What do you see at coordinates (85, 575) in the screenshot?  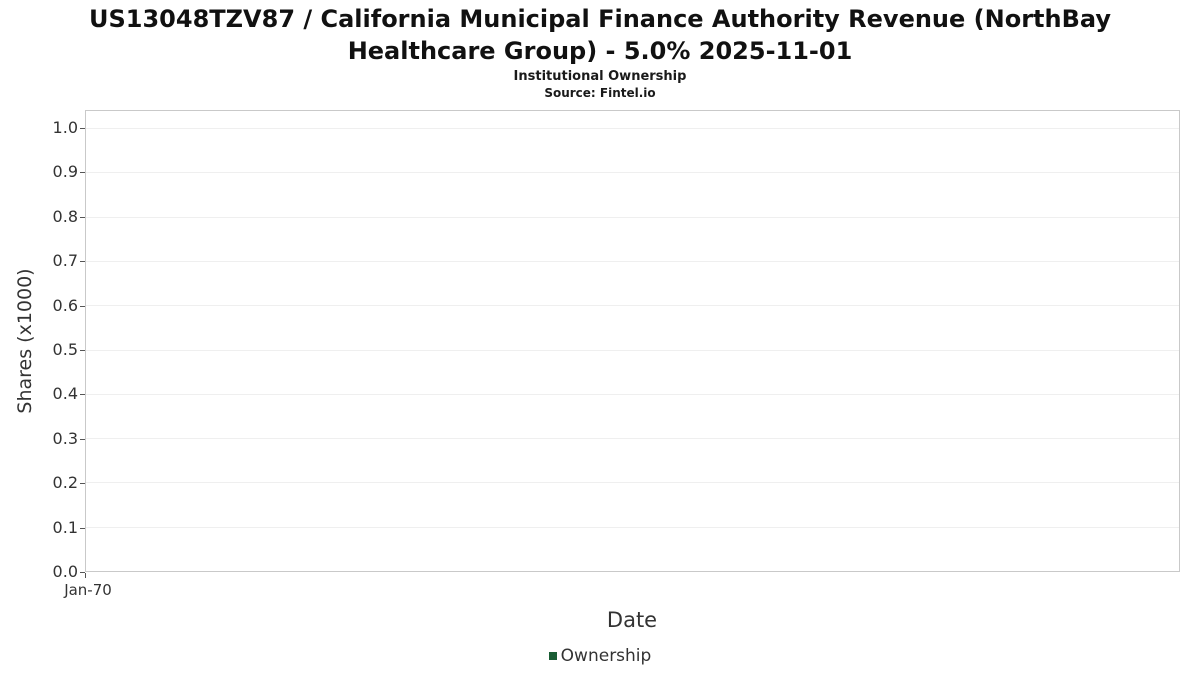 I see `x-tick-mark` at bounding box center [85, 575].